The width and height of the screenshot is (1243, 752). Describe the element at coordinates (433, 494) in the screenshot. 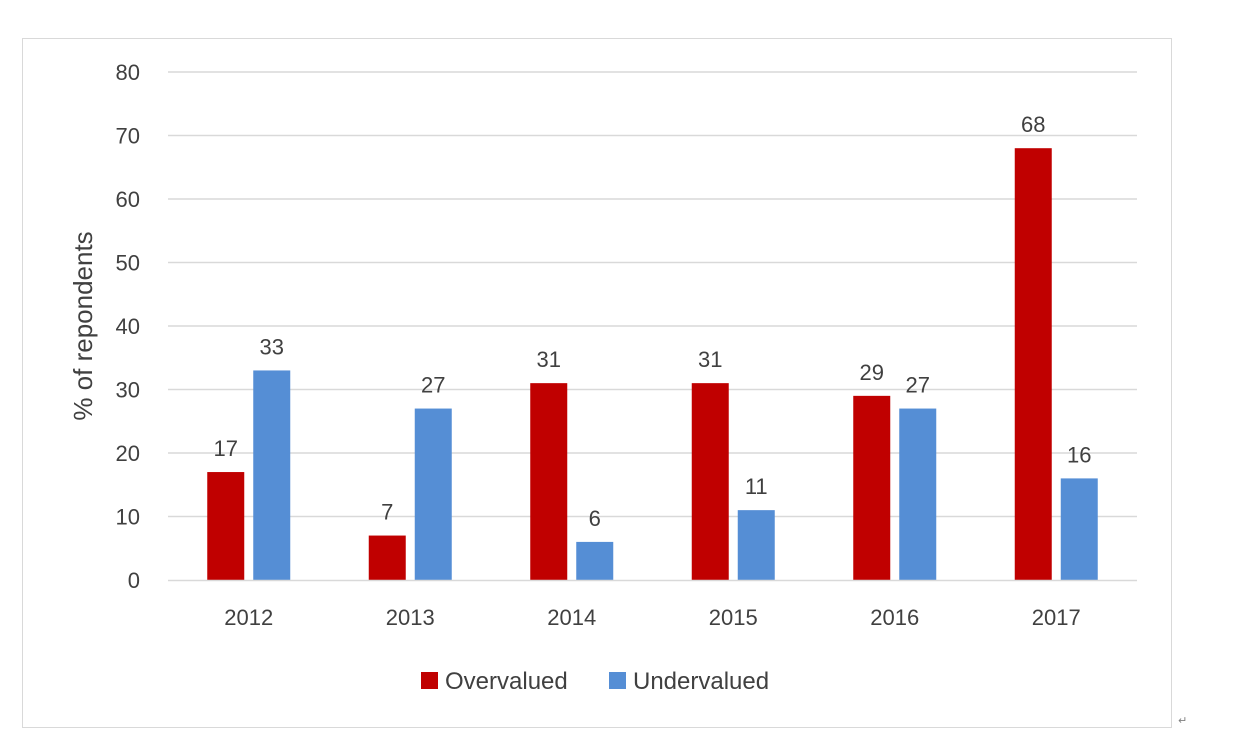

I see `bar-undervalued-2013` at that location.